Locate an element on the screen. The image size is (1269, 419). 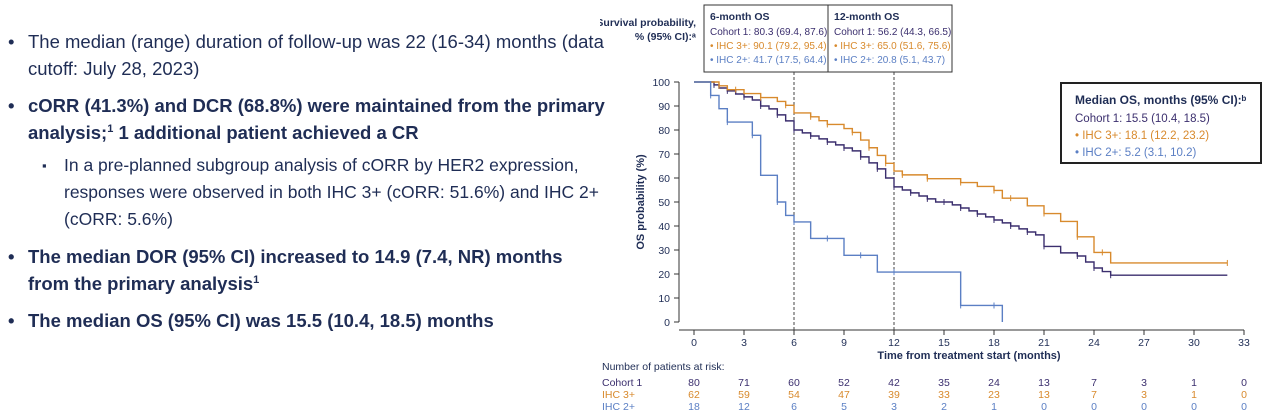
risk-value: 24 is located at coordinates (994, 383).